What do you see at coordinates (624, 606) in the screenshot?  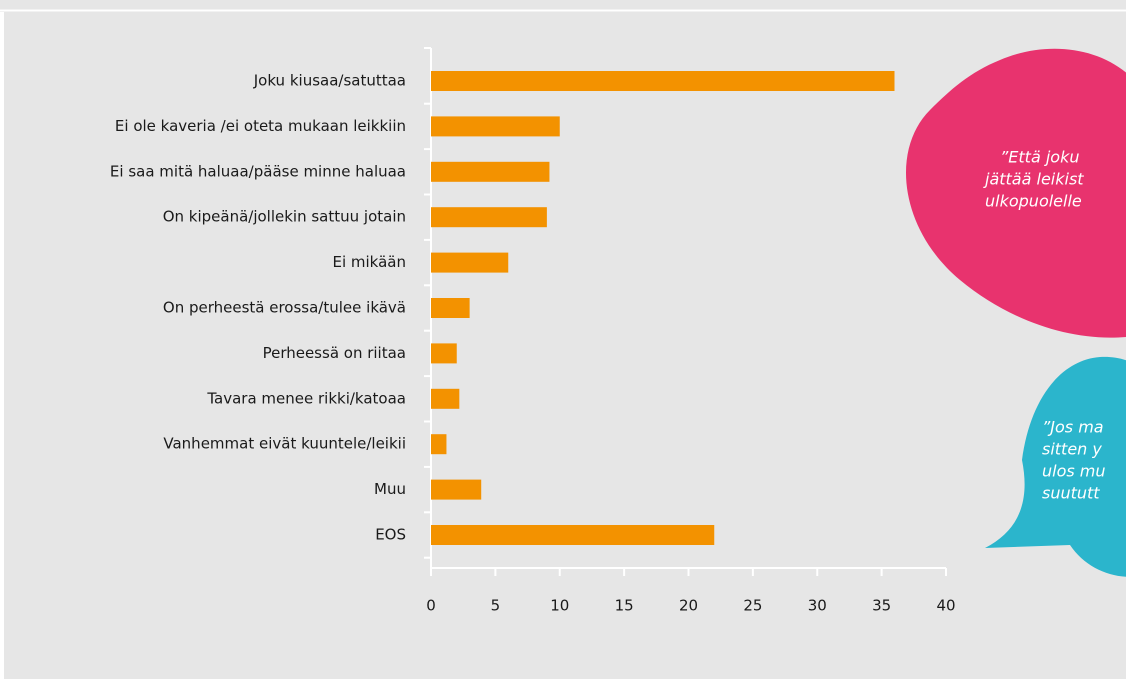 I see `x-tick-label: 15` at bounding box center [624, 606].